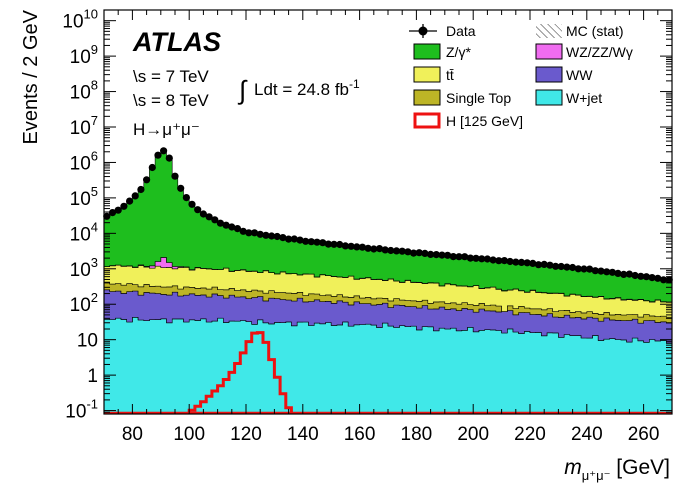 This screenshot has width=674, height=491. What do you see at coordinates (587, 434) in the screenshot?
I see `x-tick-label: 240` at bounding box center [587, 434].